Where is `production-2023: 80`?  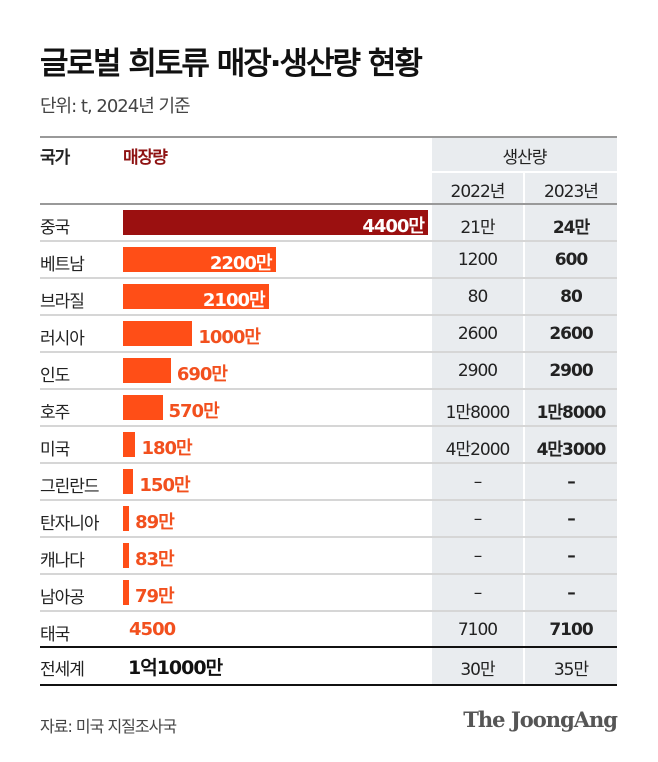
production-2023: 80 is located at coordinates (571, 297).